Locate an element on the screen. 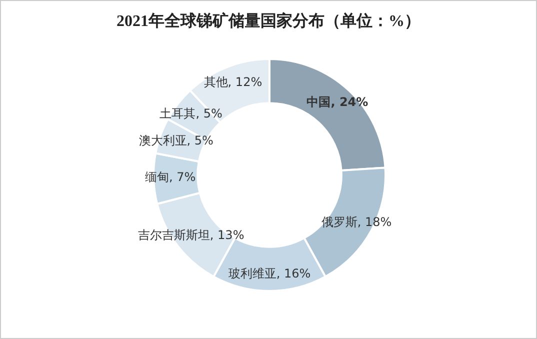 The height and width of the screenshot is (339, 537). slice-label: 其他, 12% is located at coordinates (233, 81).